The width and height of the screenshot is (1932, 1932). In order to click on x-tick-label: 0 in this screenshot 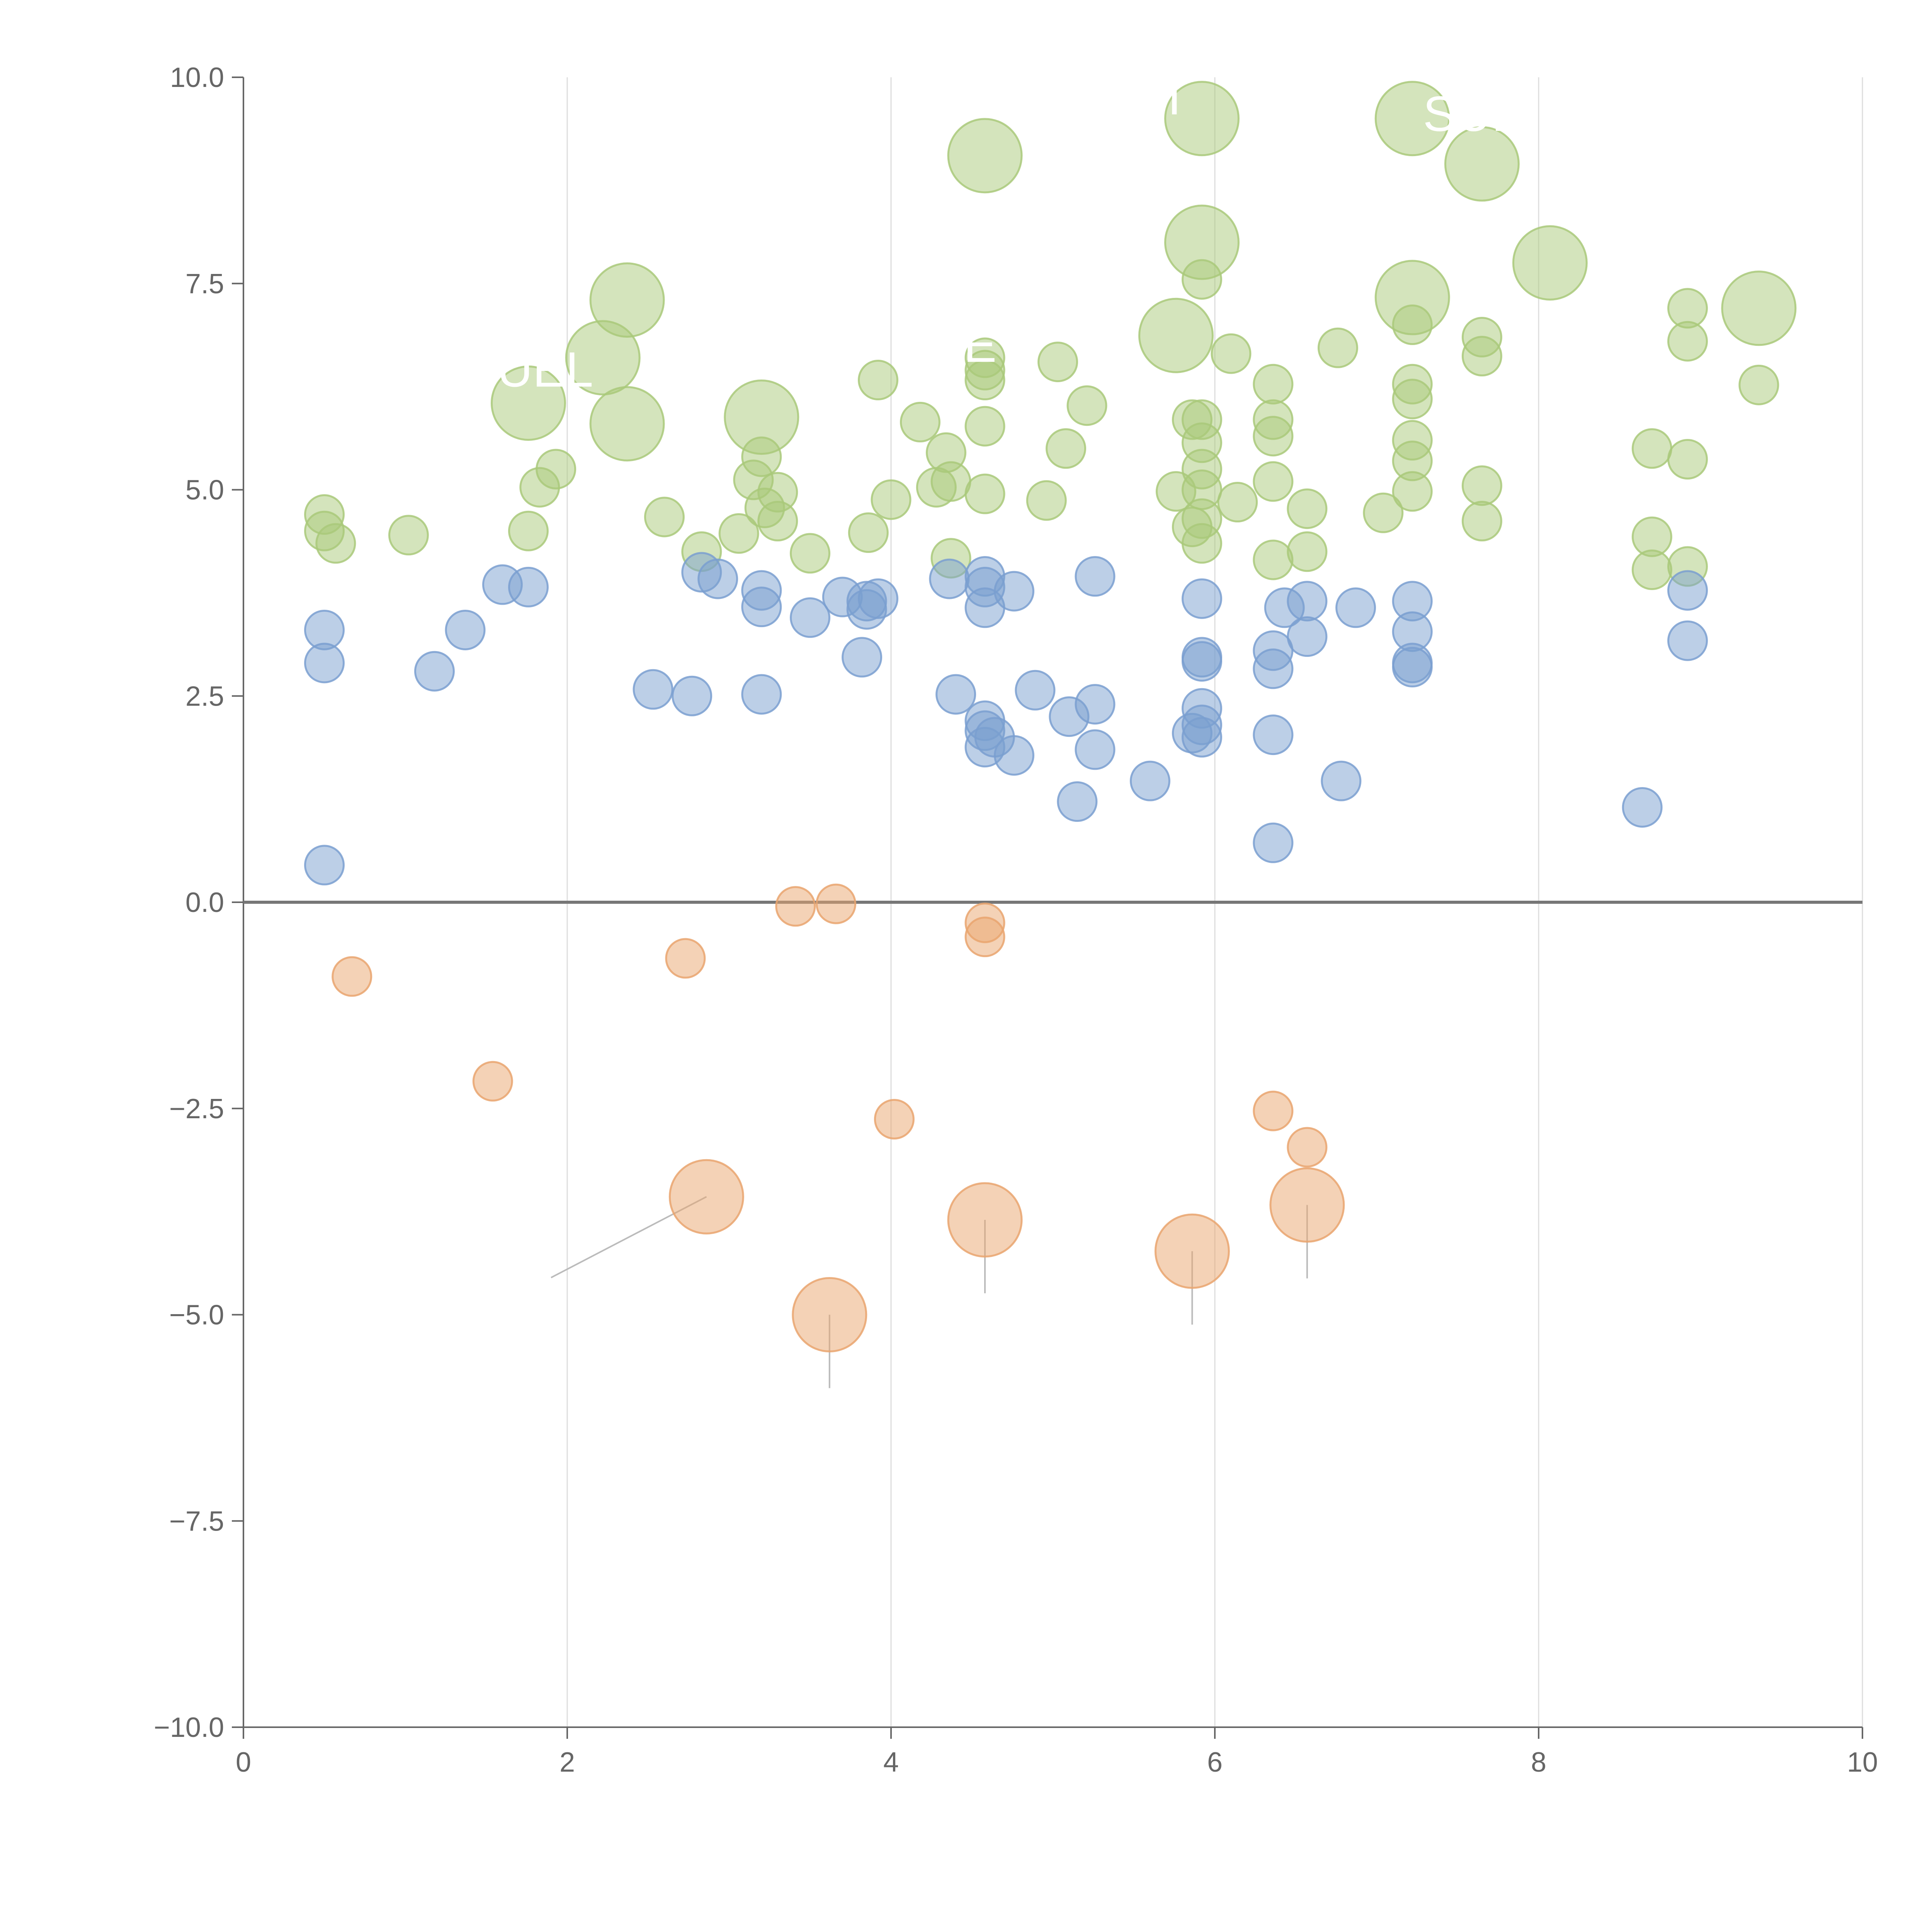, I will do `click(244, 1763)`.